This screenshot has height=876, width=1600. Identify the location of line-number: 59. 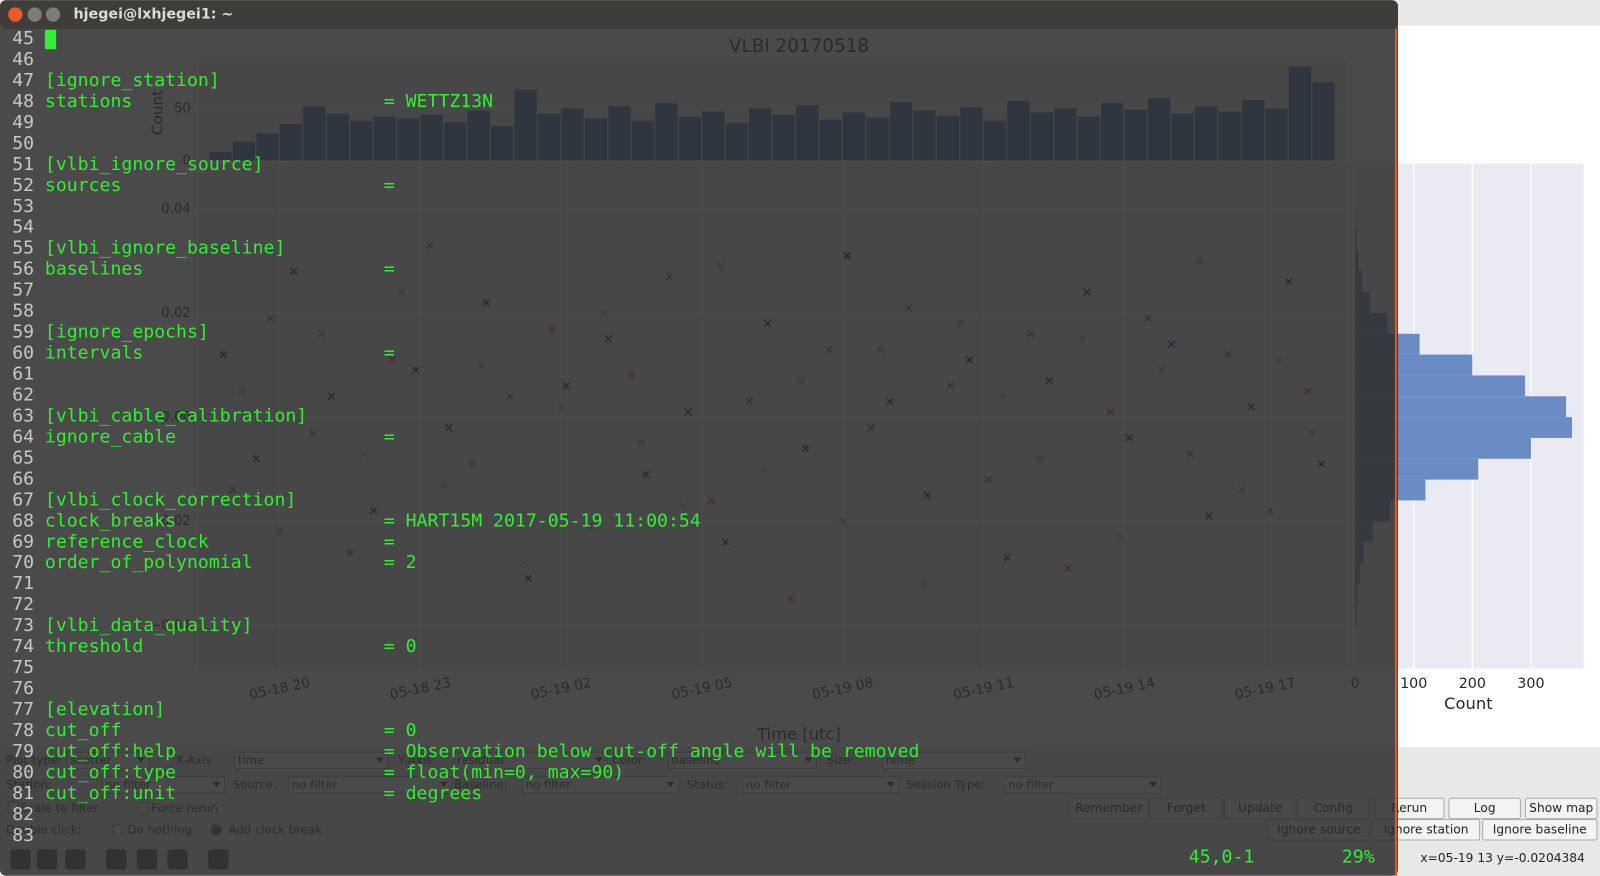
(23, 332).